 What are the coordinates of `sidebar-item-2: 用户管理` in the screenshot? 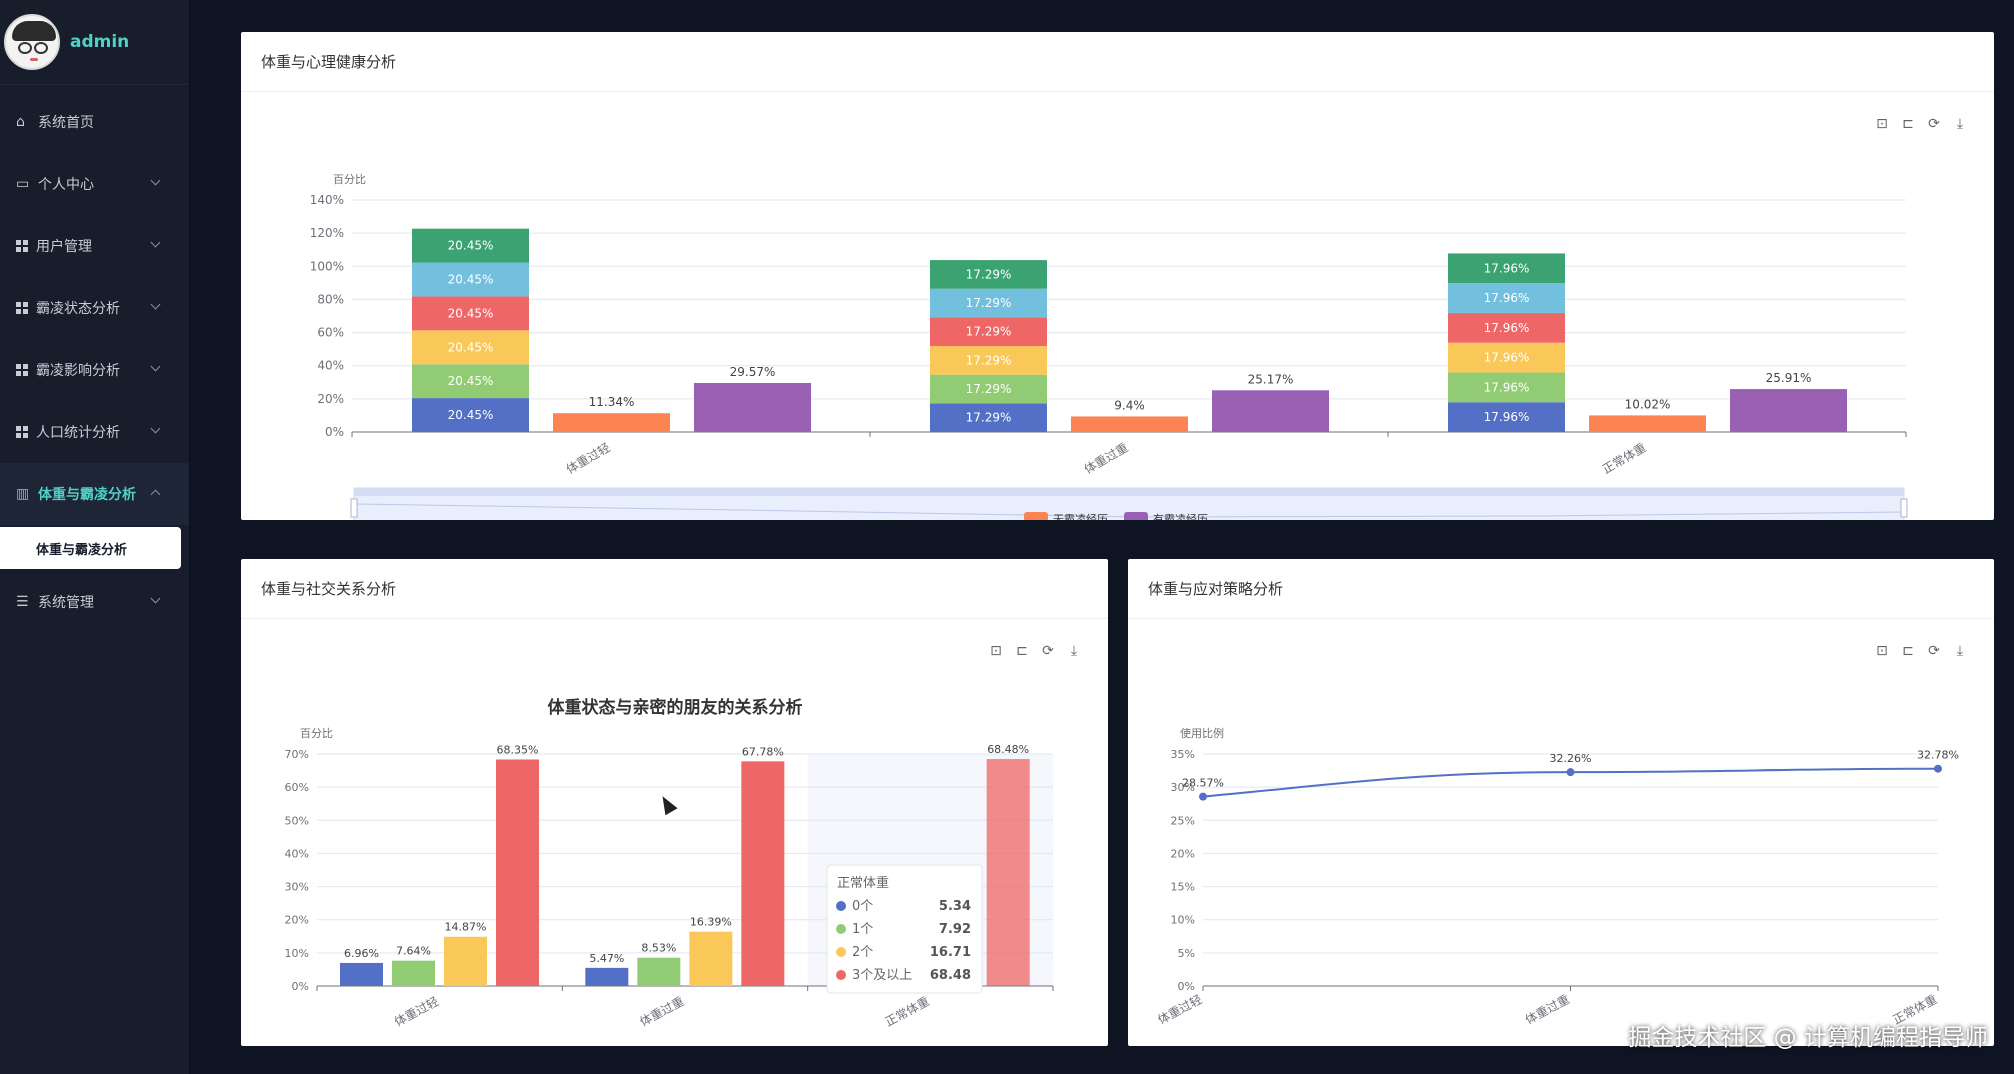 It's located at (94, 246).